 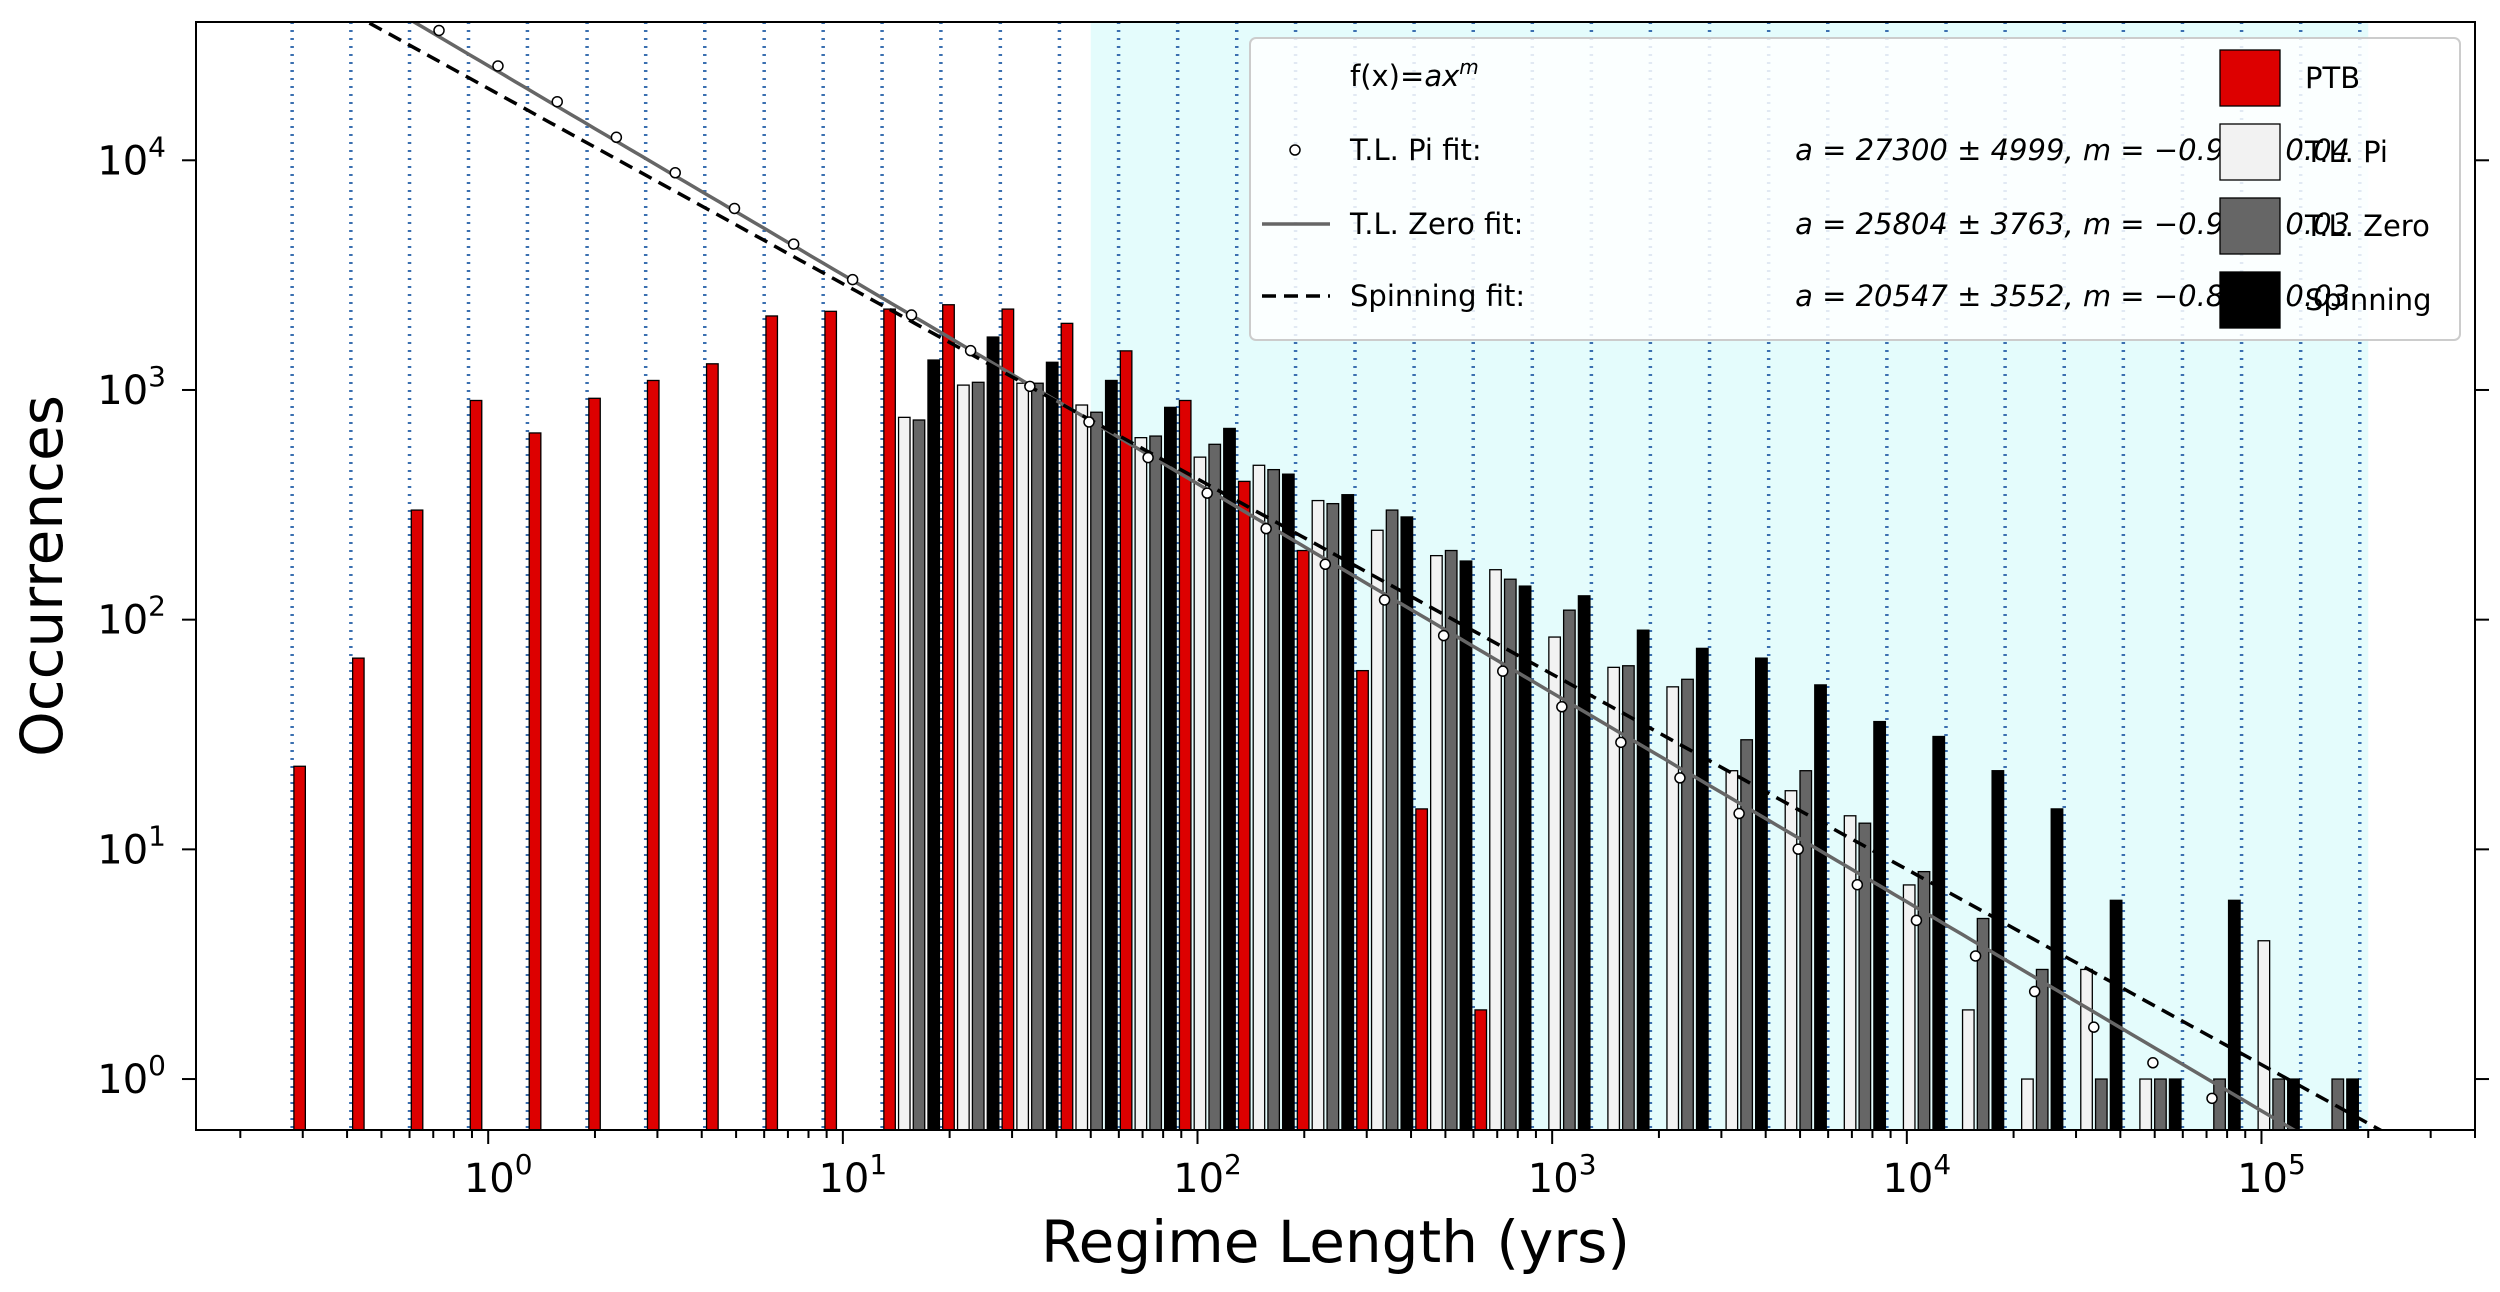 What do you see at coordinates (1855, 189) in the screenshot?
I see `legend-box` at bounding box center [1855, 189].